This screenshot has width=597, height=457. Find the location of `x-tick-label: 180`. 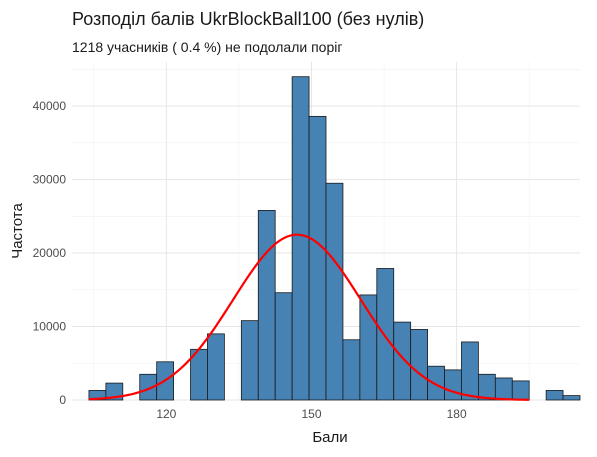

x-tick-label: 180 is located at coordinates (457, 414).